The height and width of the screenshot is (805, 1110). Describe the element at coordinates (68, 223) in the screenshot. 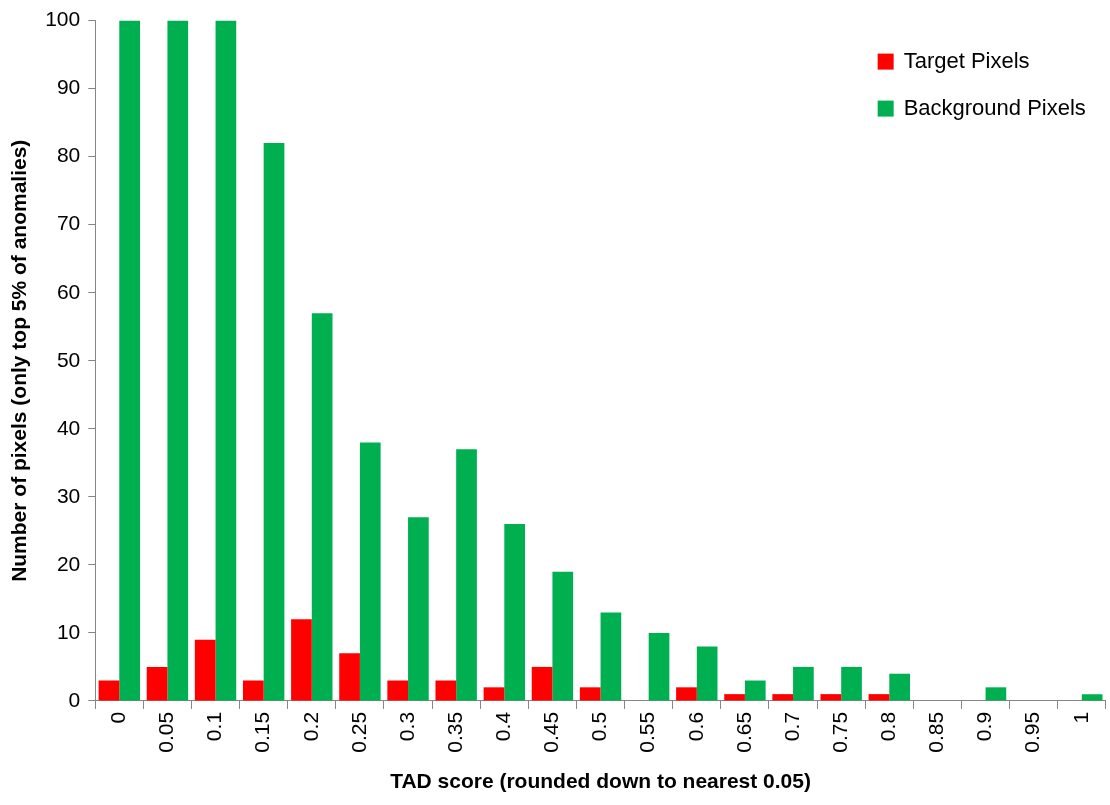

I see `y-tick-label: 70` at that location.